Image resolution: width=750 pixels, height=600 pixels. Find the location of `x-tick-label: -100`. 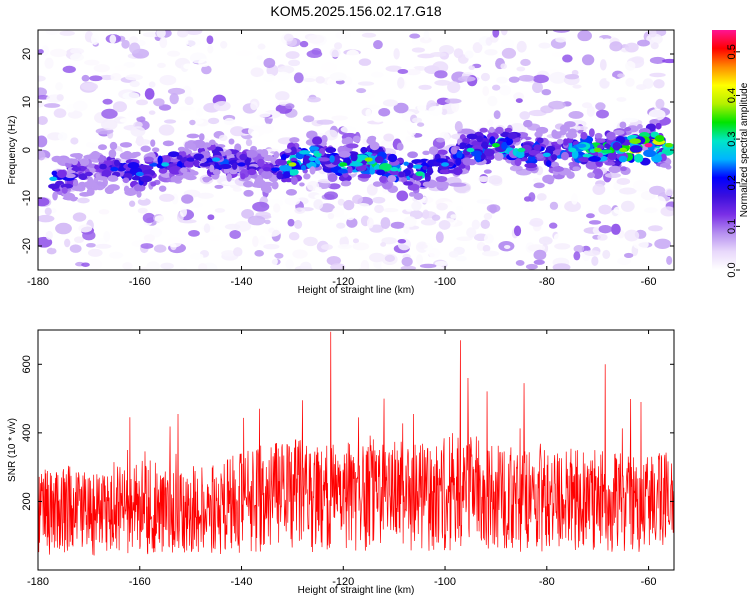

x-tick-label: -100 is located at coordinates (445, 582).